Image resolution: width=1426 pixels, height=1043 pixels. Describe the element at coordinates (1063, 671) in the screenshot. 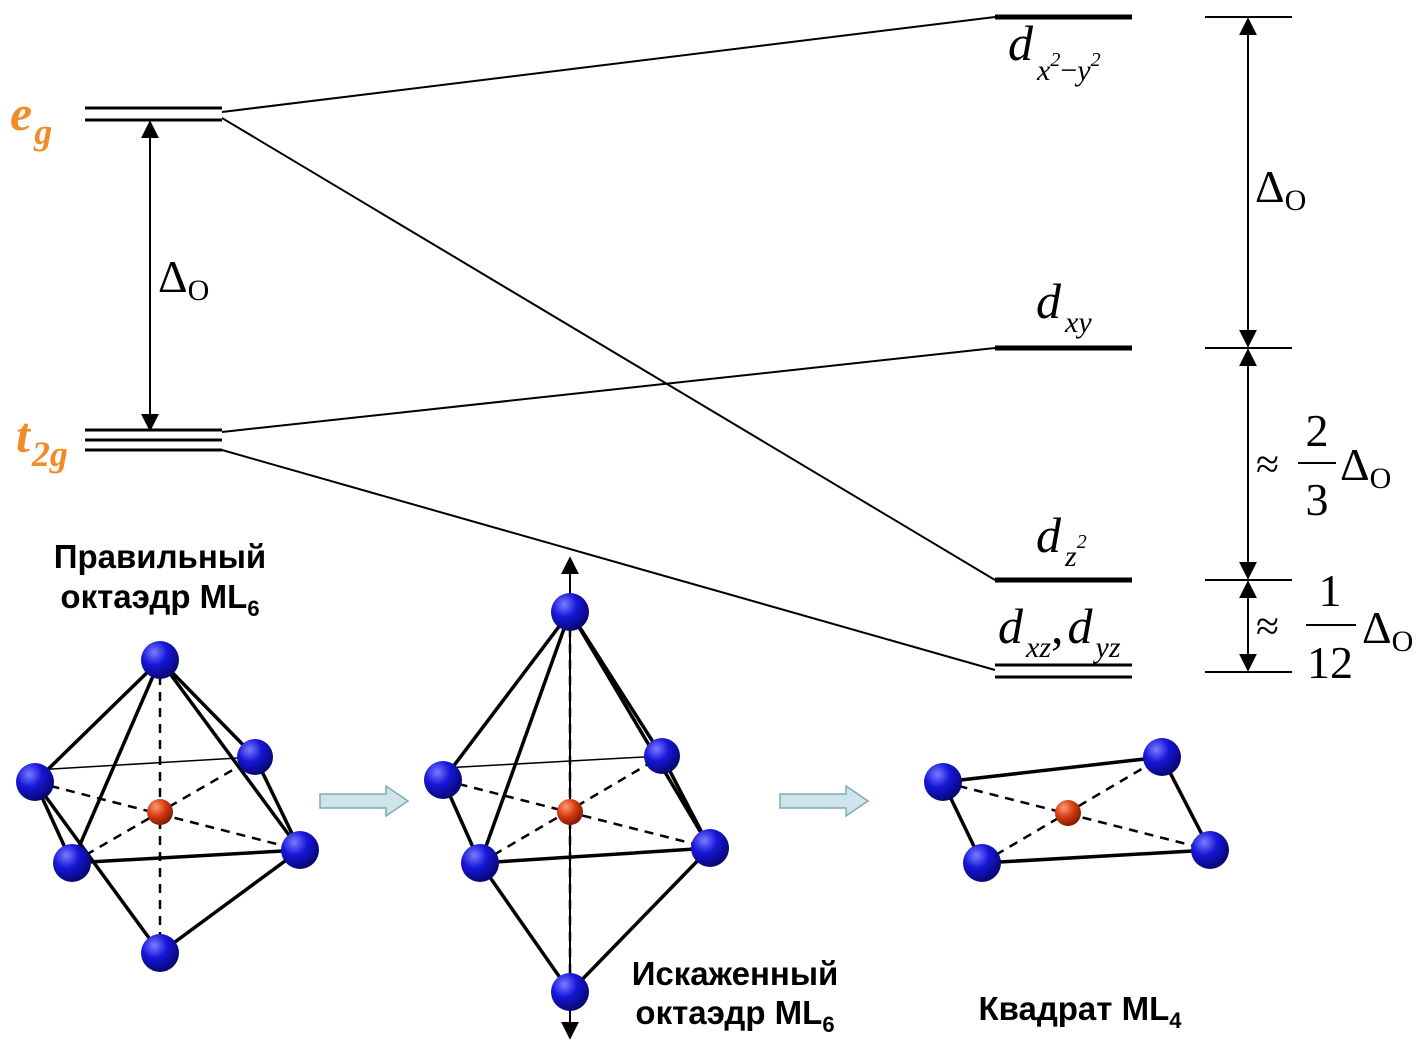

I see `dxz-dyz-level` at that location.